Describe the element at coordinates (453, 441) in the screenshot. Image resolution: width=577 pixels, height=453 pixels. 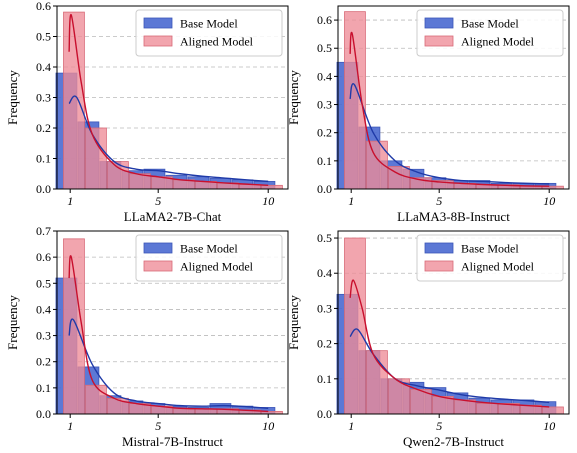
I see `x-axis-label: Qwen2-7B-Instruct` at that location.